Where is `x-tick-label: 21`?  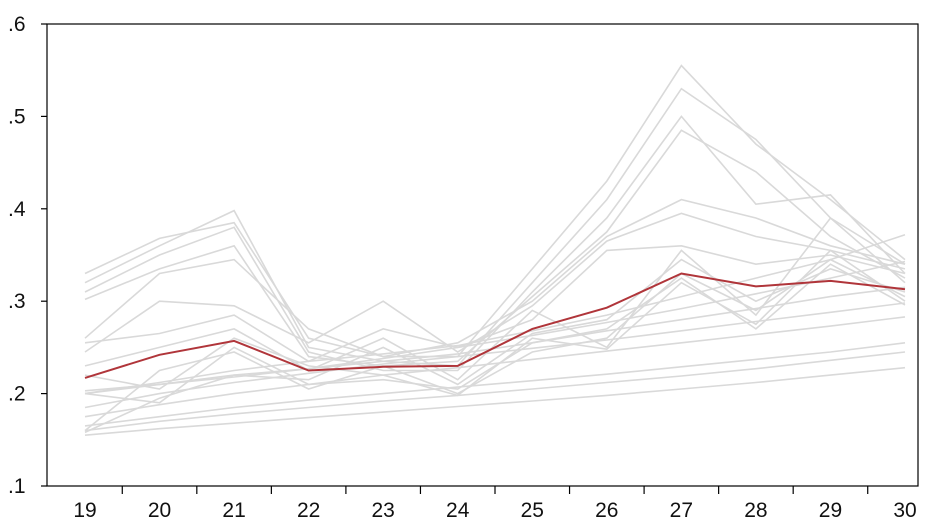 x-tick-label: 21 is located at coordinates (233, 510).